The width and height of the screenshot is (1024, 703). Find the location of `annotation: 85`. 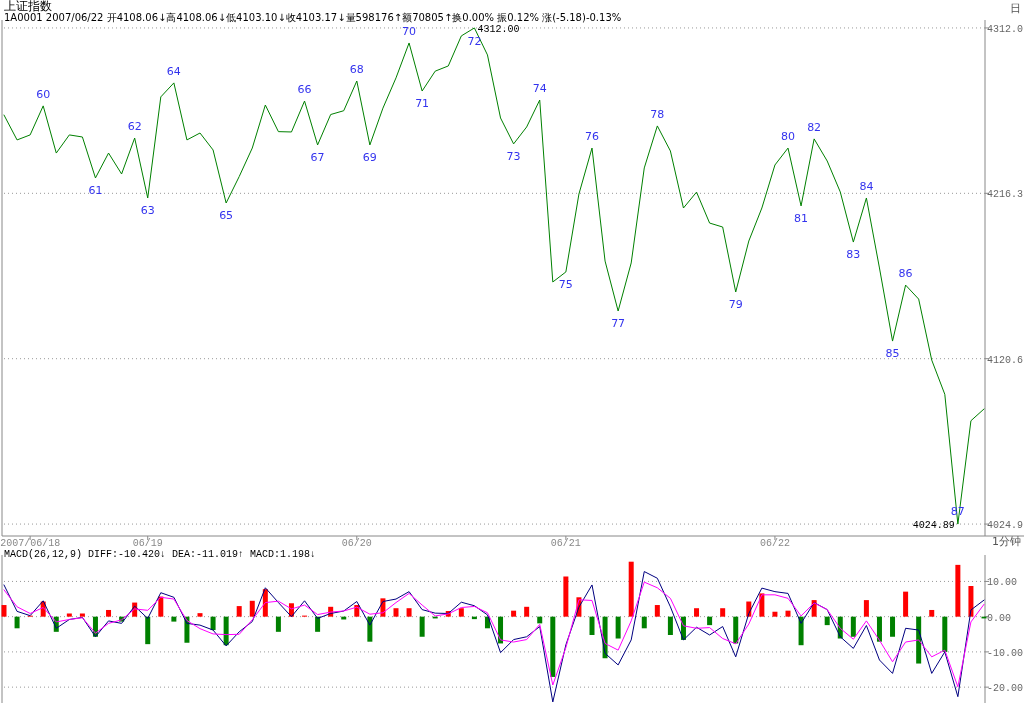

annotation: 85 is located at coordinates (892, 354).